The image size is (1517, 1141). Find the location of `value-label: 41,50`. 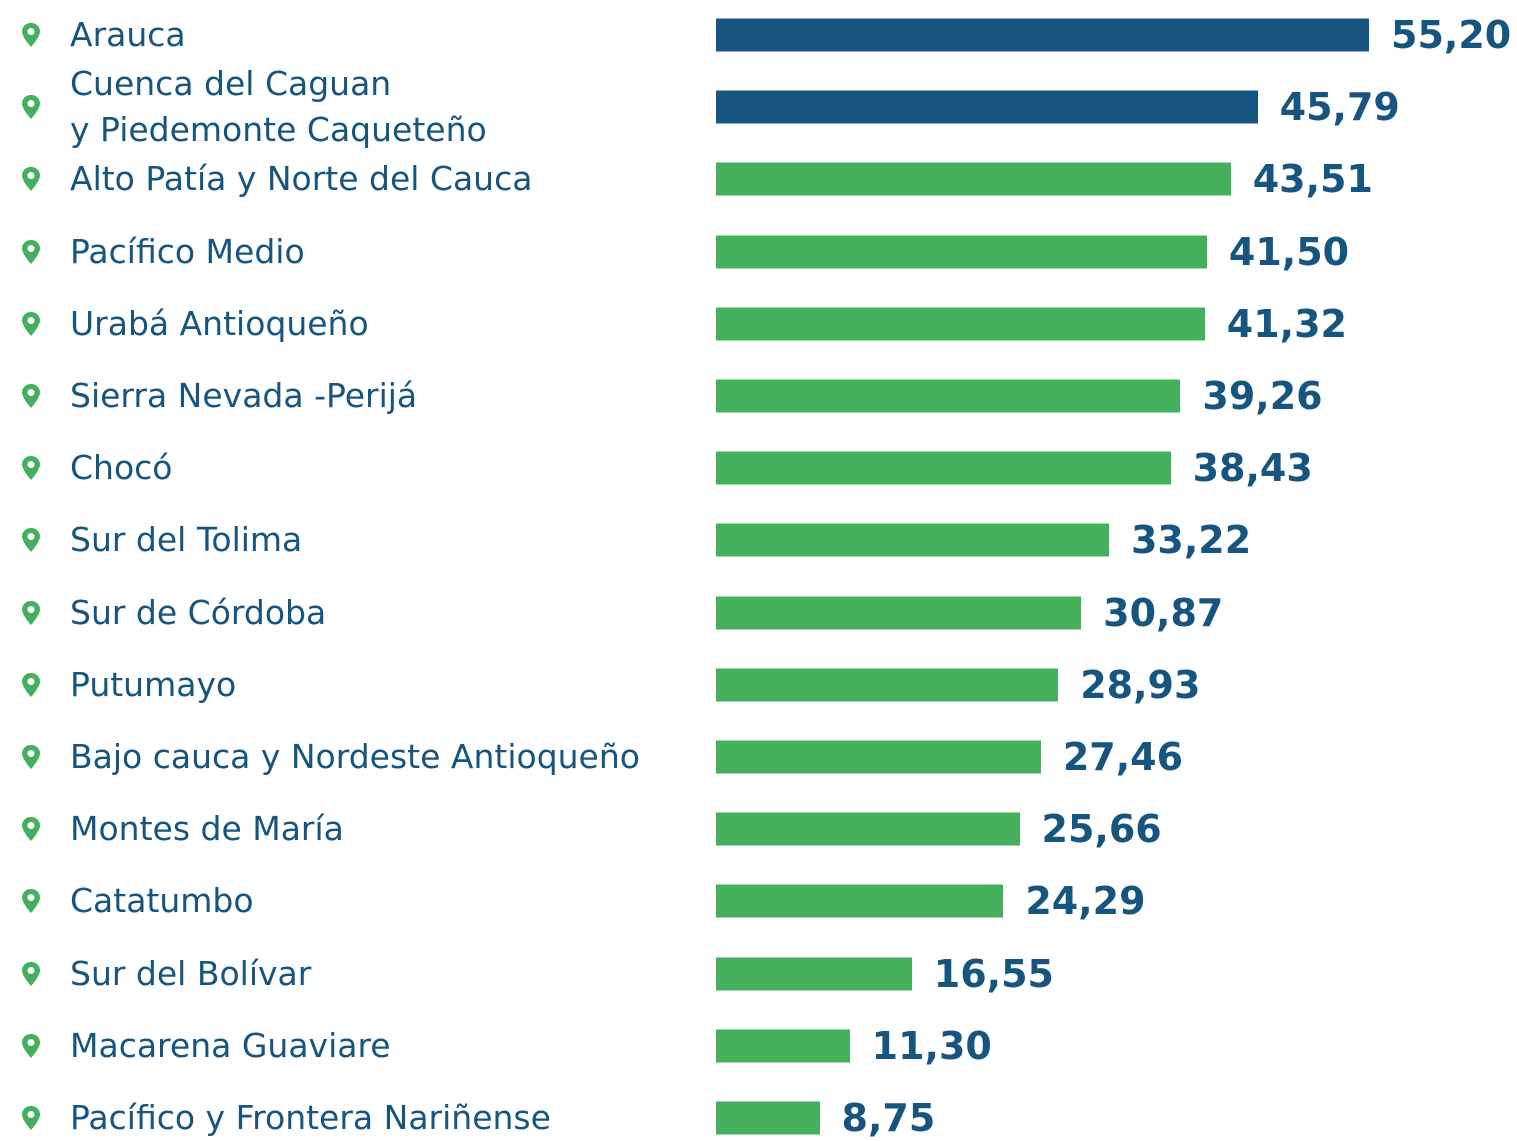

value-label: 41,50 is located at coordinates (1289, 251).